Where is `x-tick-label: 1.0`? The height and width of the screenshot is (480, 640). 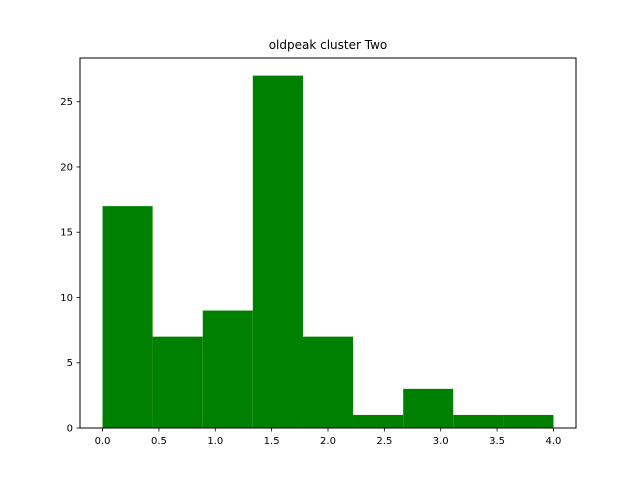 x-tick-label: 1.0 is located at coordinates (215, 441).